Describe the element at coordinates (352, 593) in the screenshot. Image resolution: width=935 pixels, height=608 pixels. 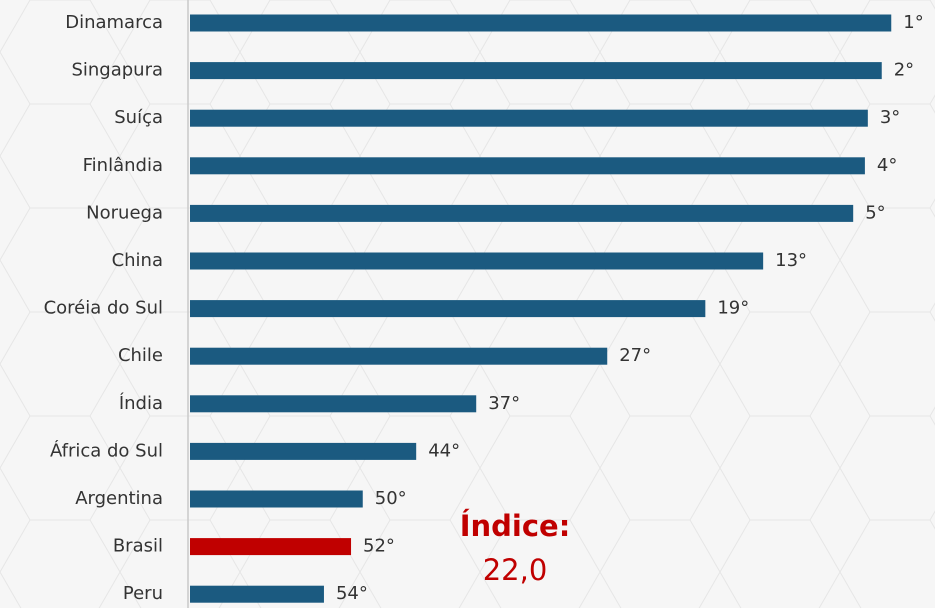
I see `rank-label: 54°` at that location.